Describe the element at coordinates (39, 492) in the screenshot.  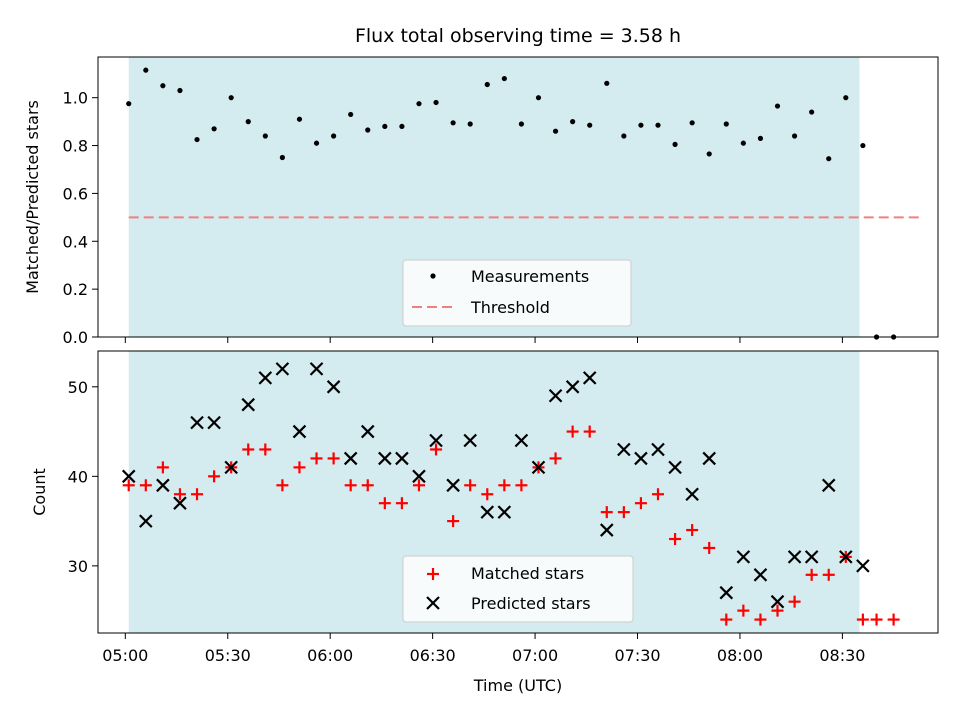
I see `bottom-y-axis-label: Count` at that location.